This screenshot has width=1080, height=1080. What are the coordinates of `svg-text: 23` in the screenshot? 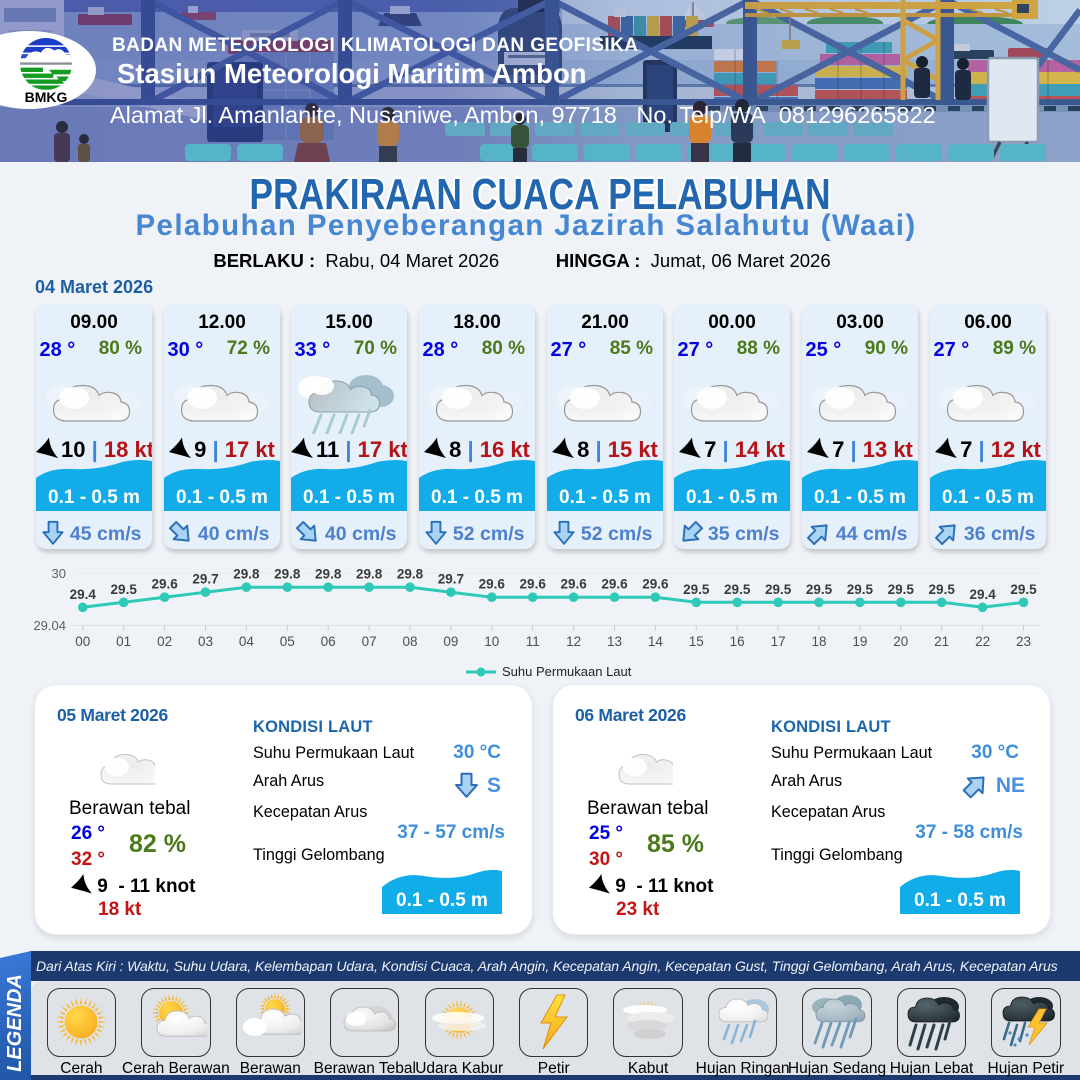 It's located at (1023, 641).